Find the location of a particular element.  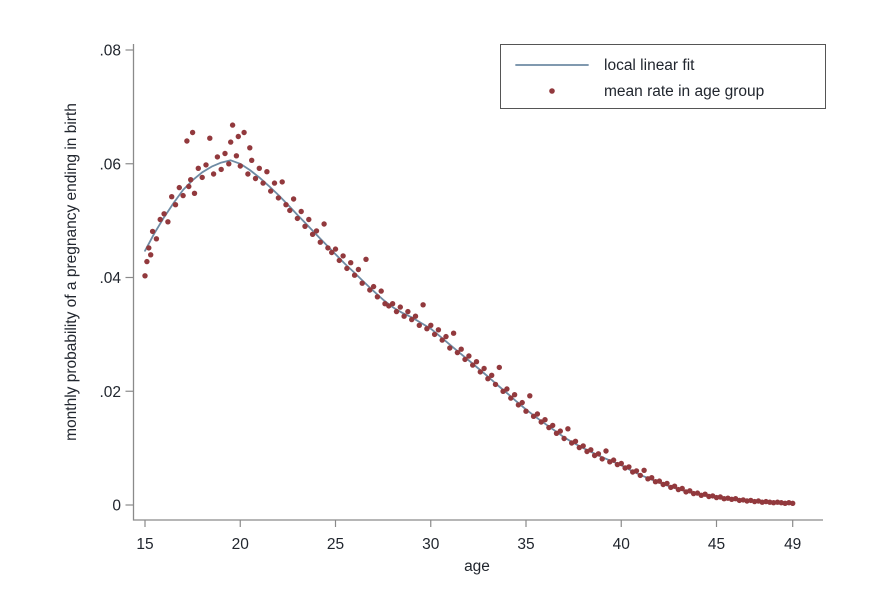

x-axis-title: age is located at coordinates (477, 566).